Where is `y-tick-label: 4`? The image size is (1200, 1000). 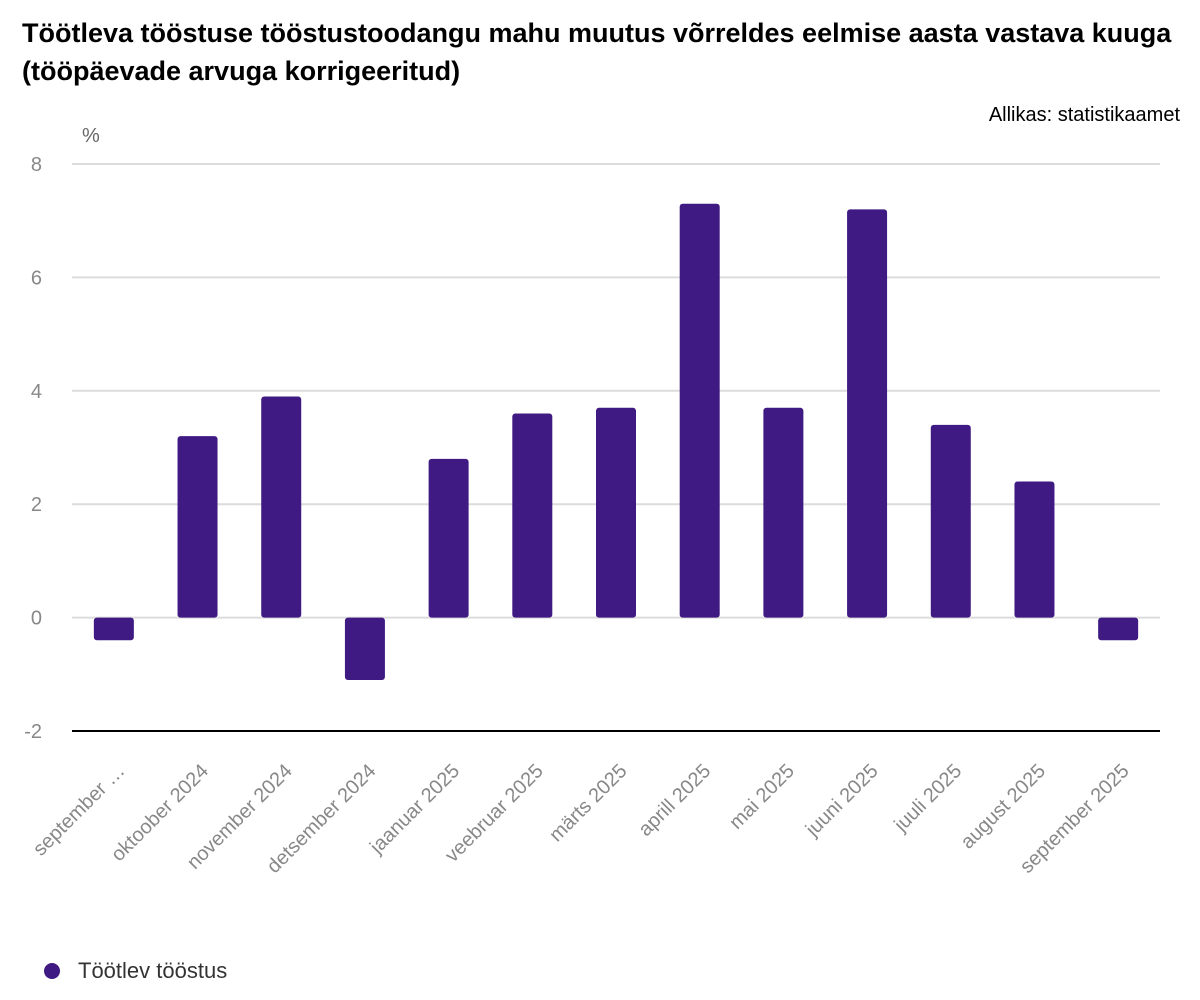
y-tick-label: 4 is located at coordinates (36, 392).